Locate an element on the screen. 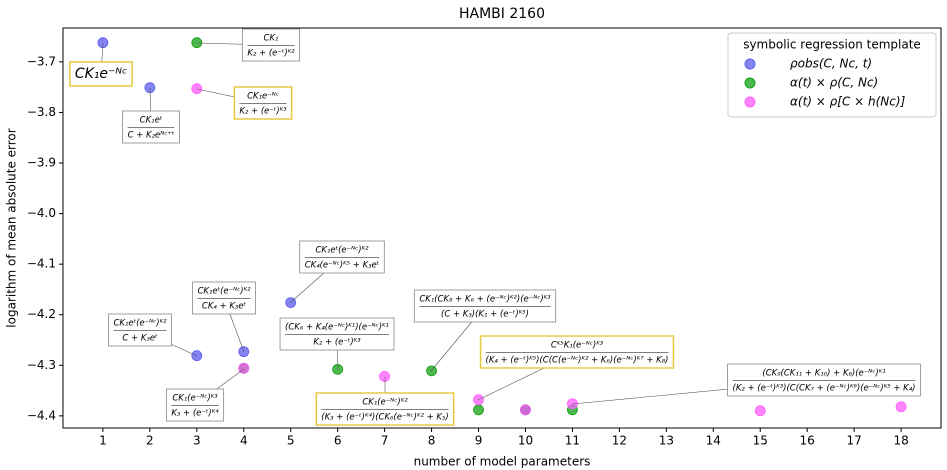 The width and height of the screenshot is (947, 470). x-tick-label: 11 is located at coordinates (572, 441).